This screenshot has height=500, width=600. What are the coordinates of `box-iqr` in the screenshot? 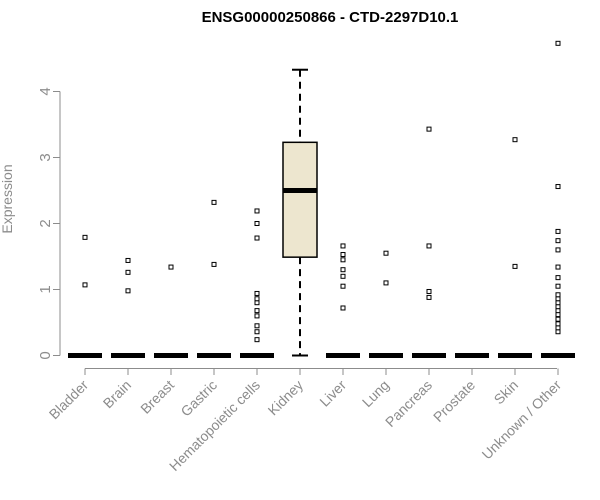 It's located at (300, 199).